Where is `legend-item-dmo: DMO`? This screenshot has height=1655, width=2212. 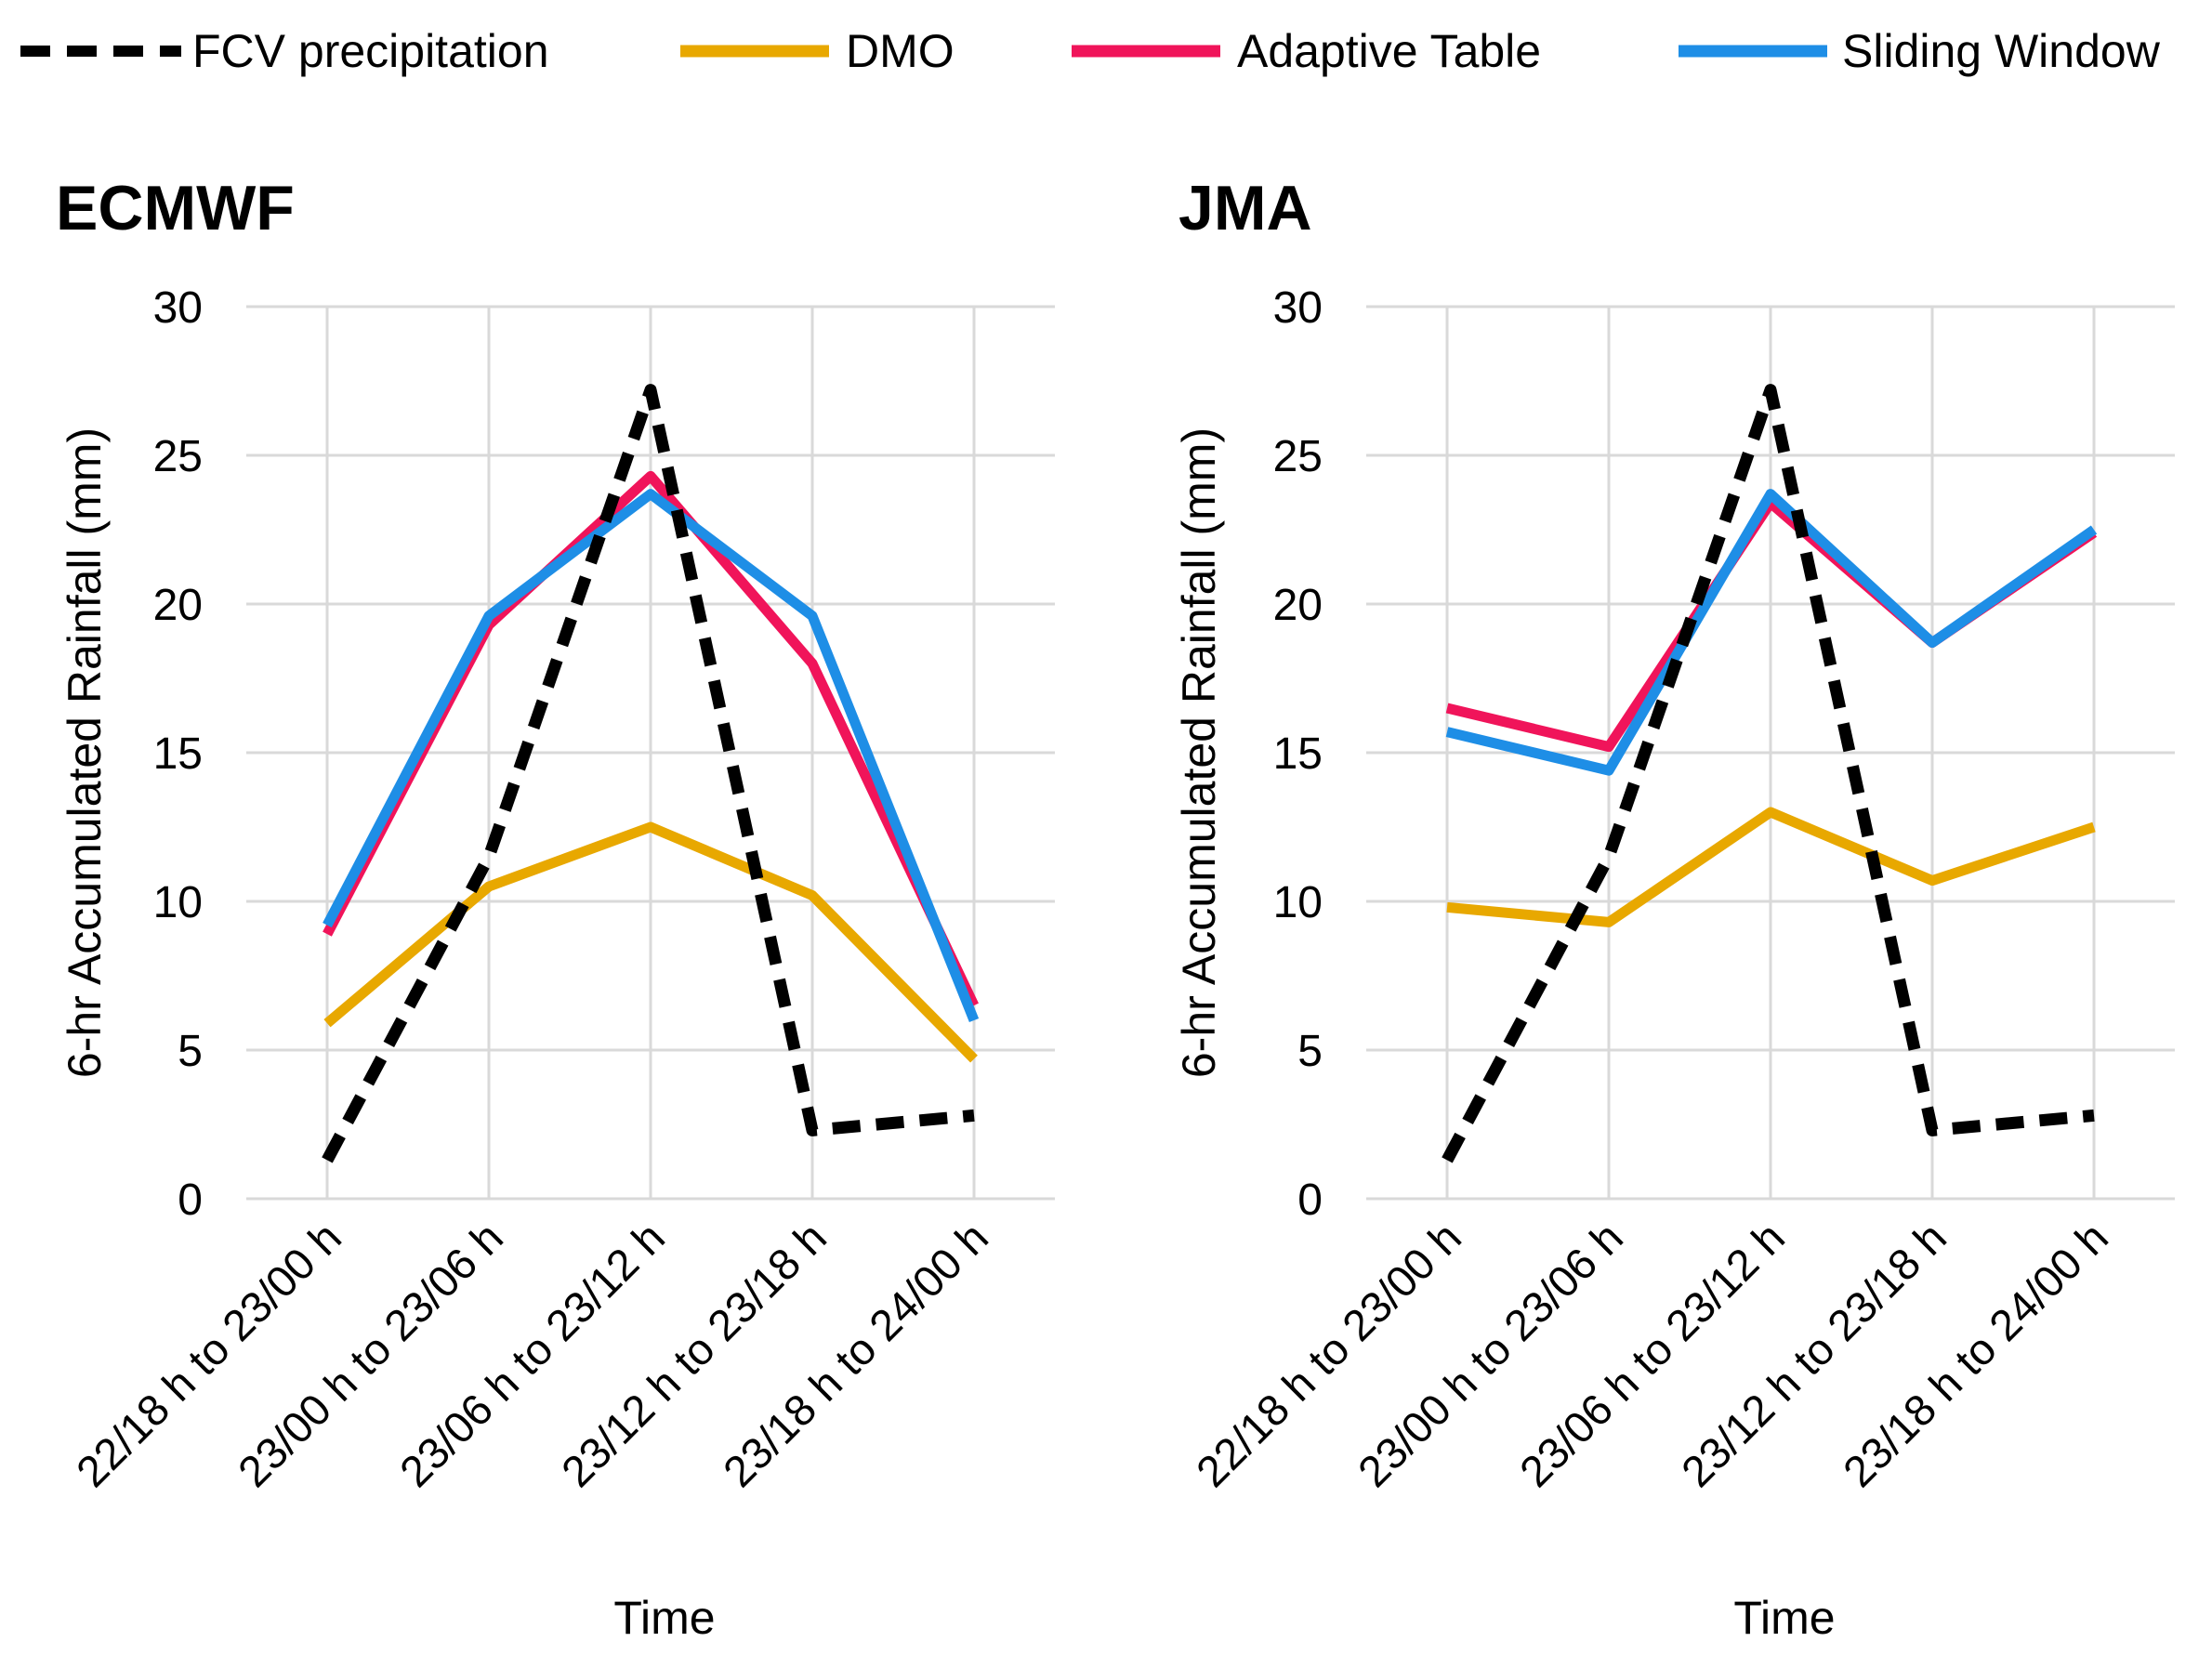 legend-item-dmo: DMO is located at coordinates (817, 51).